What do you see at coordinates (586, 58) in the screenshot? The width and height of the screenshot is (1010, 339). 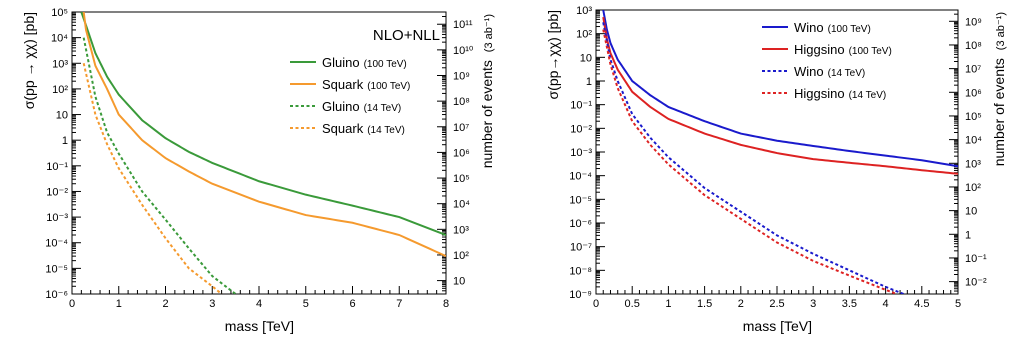 I see `y-tick-label: 10` at bounding box center [586, 58].